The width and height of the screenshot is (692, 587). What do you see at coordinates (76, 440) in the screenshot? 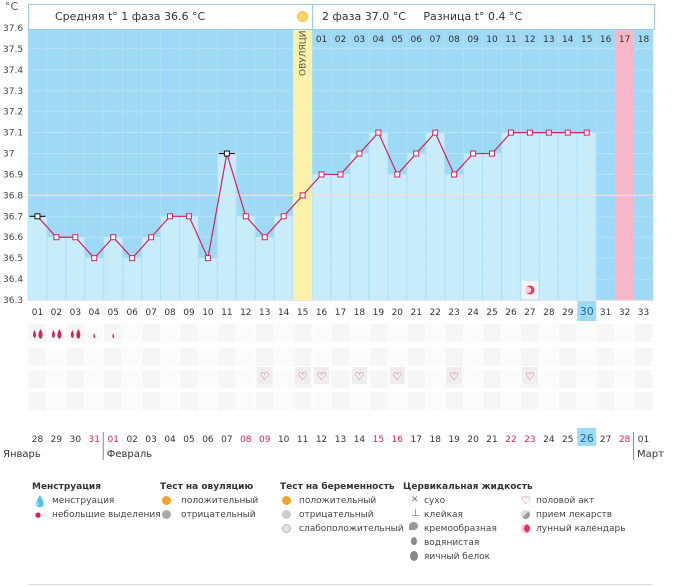
I see `calendar-date: 30` at bounding box center [76, 440].